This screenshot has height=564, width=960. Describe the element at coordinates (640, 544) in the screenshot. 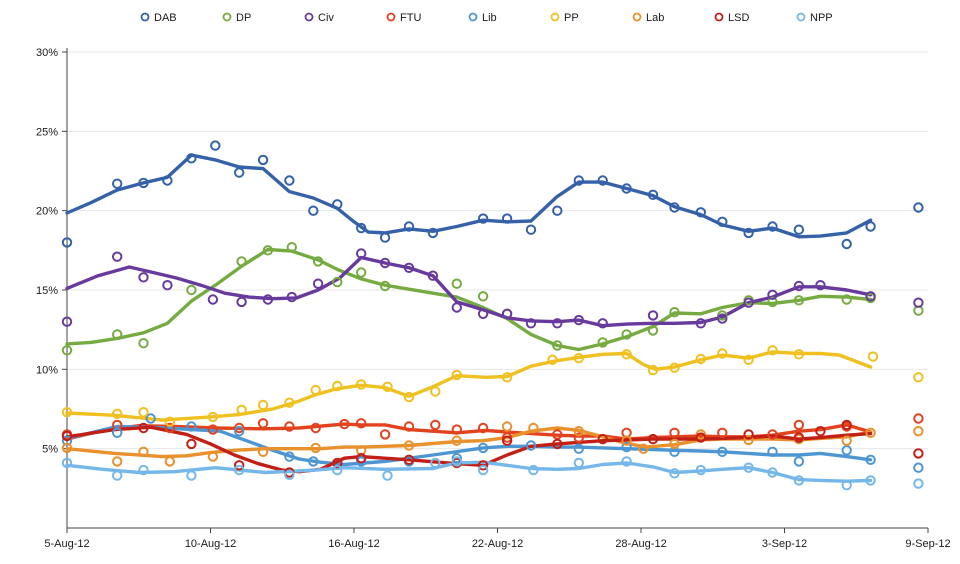

I see `x-axis-label: 28-Aug-12` at that location.